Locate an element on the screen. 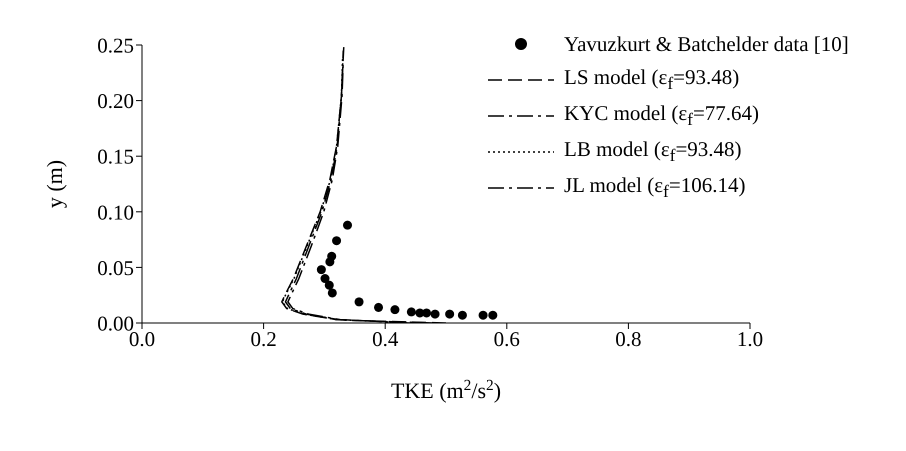 This screenshot has width=906, height=451. legend-label: LB model (ε$_{f}$=93.48) is located at coordinates (653, 152).